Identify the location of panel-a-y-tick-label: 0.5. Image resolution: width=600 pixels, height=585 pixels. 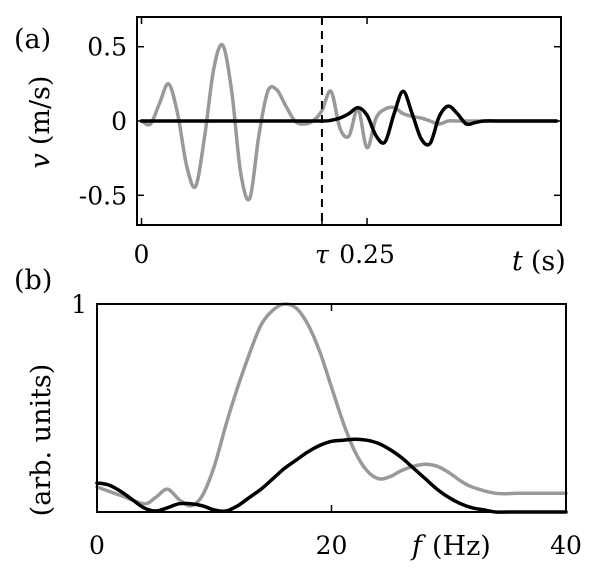
(107, 47).